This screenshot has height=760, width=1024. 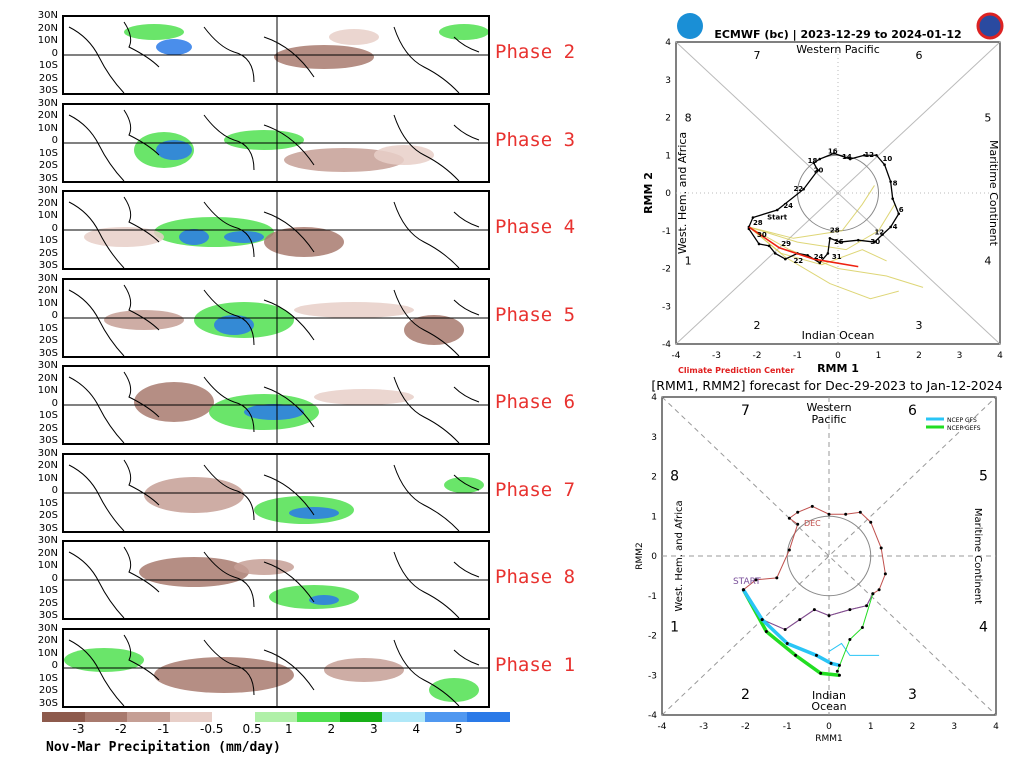 I want to click on day-label: 26, so click(x=839, y=242).